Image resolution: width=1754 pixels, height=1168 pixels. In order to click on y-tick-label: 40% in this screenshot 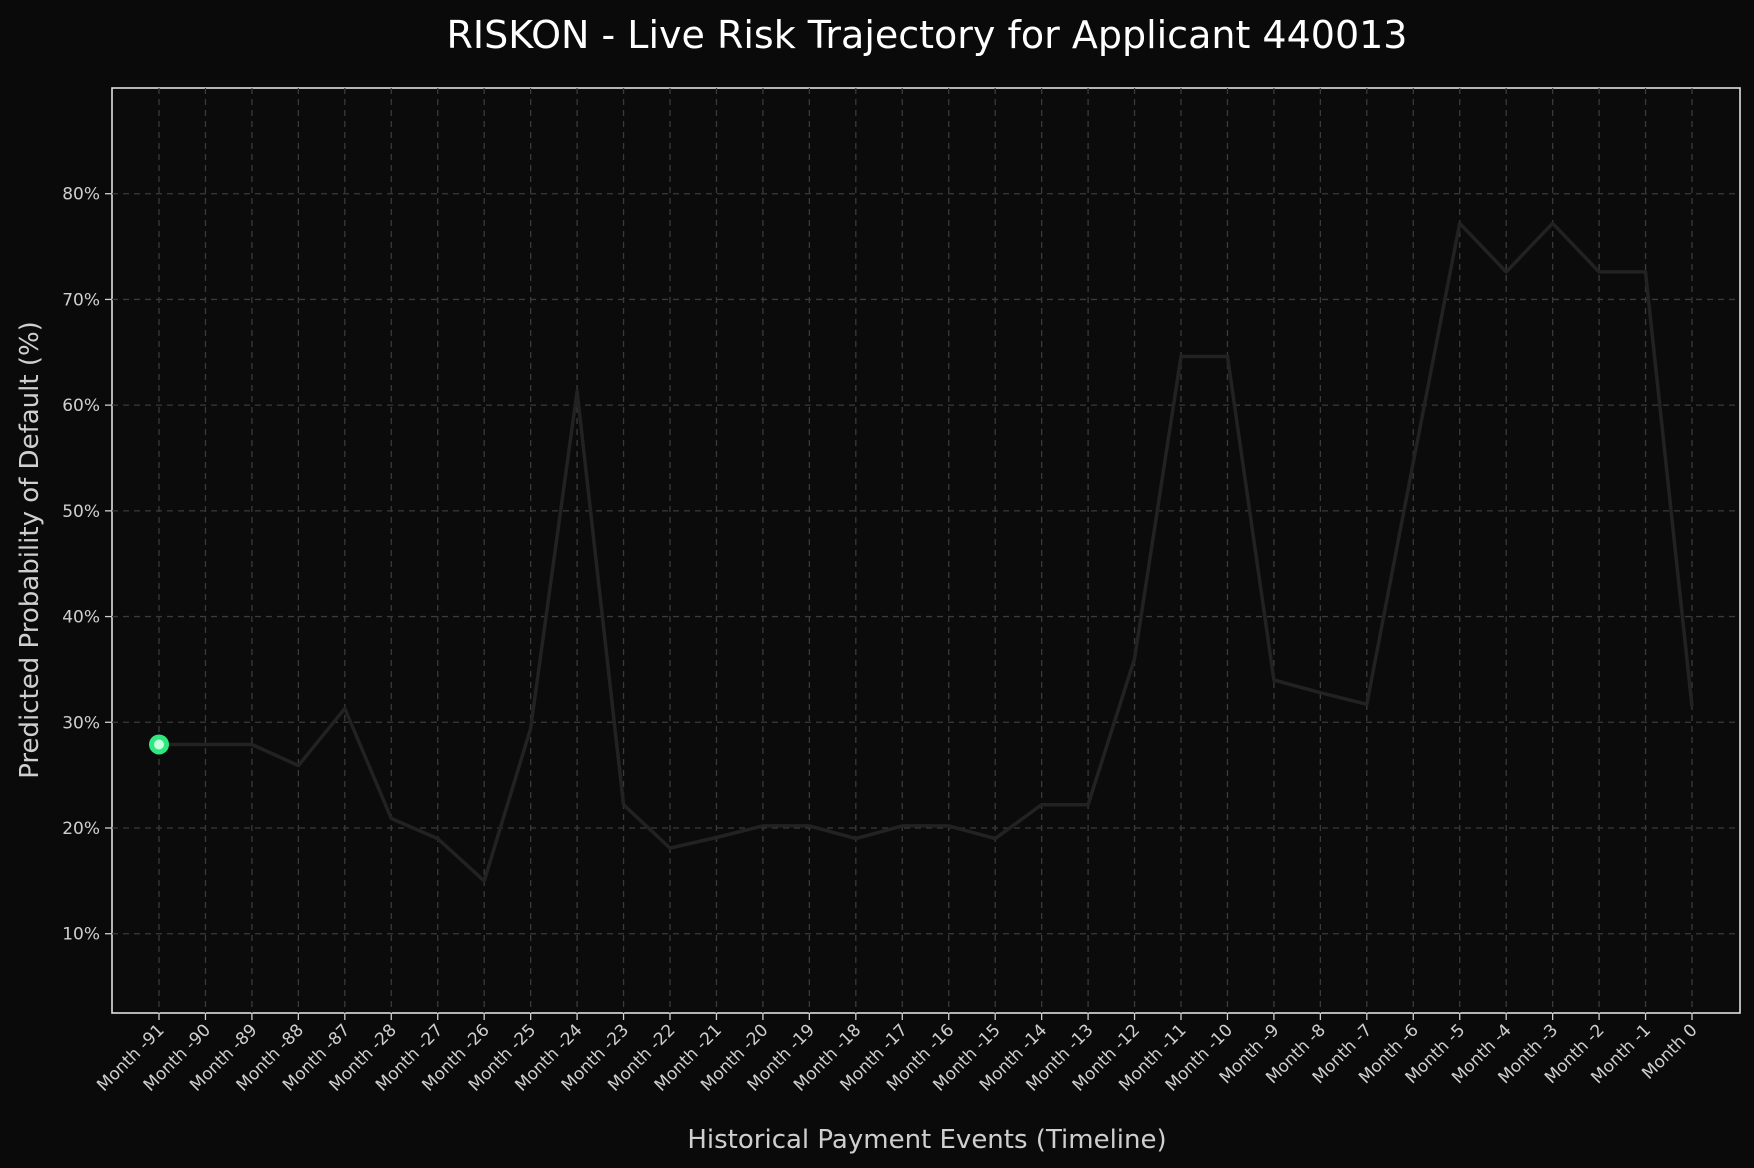, I will do `click(81, 618)`.